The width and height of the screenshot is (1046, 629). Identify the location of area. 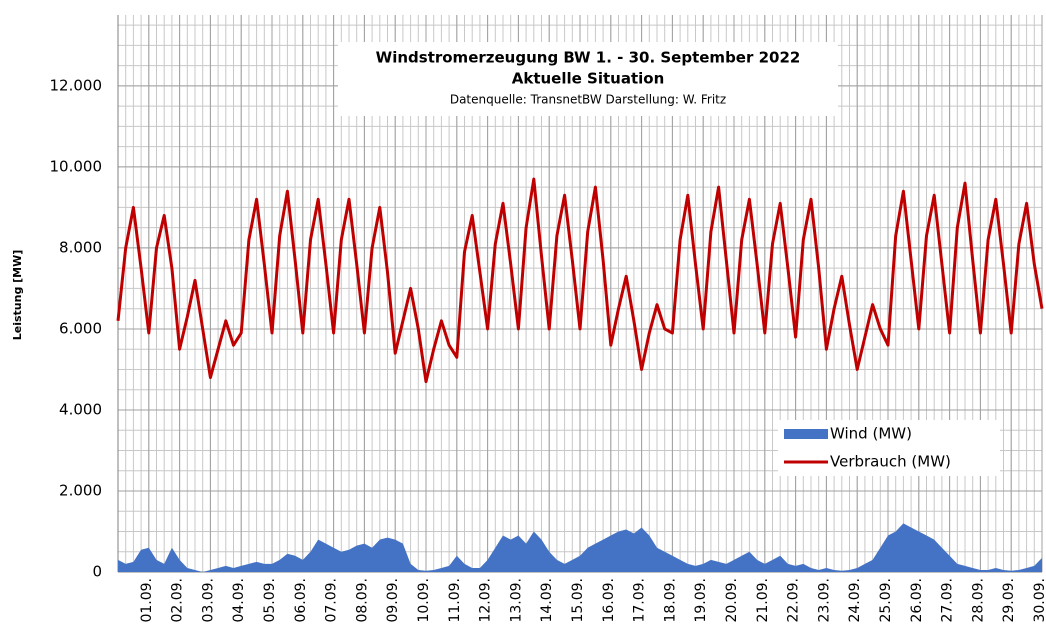
(580, 547).